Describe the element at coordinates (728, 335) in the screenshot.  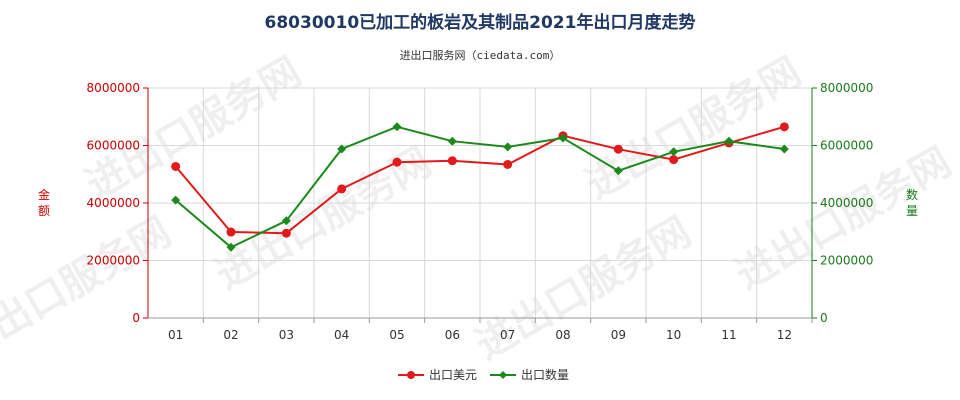
I see `x-tick-label: 11` at that location.